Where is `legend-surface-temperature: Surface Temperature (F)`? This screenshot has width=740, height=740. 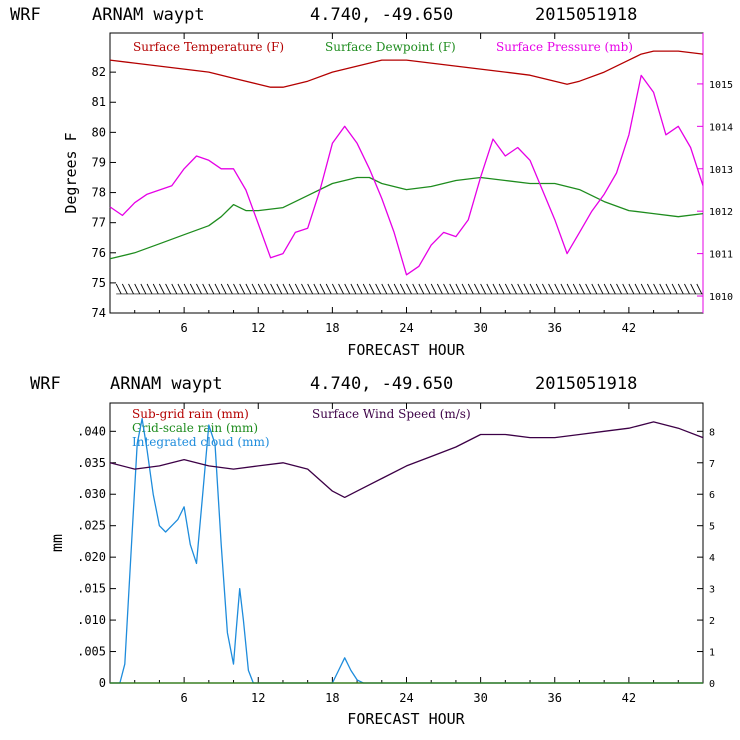 legend-surface-temperature: Surface Temperature (F) is located at coordinates (208, 47).